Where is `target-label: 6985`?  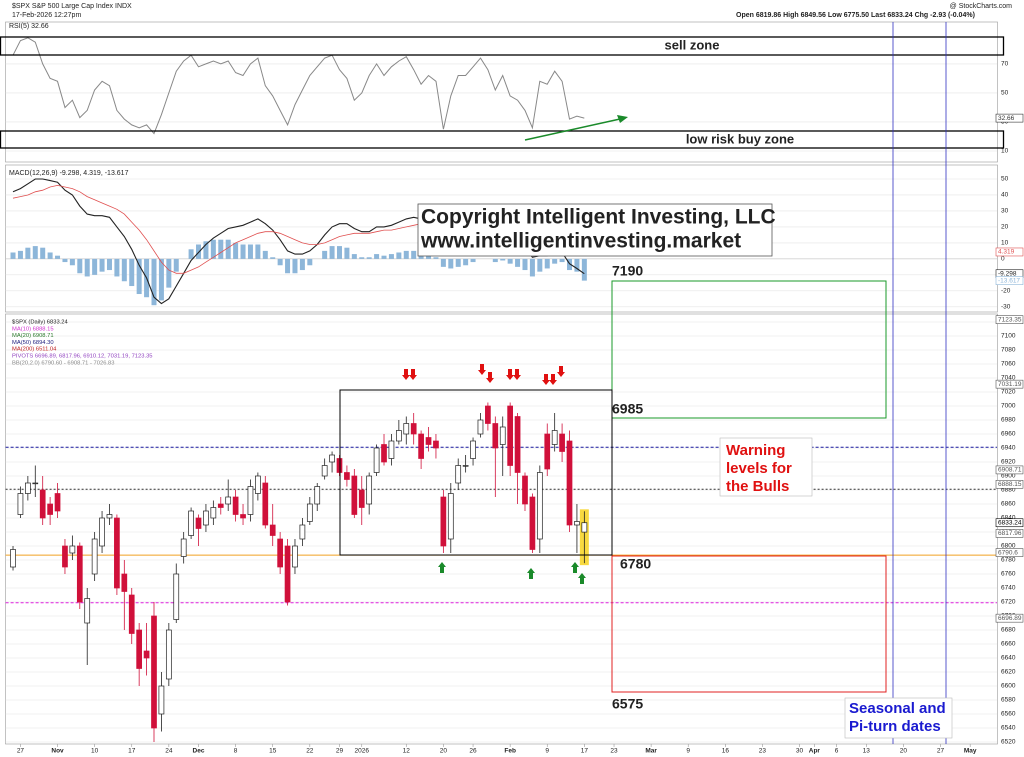 target-label: 6985 is located at coordinates (627, 409).